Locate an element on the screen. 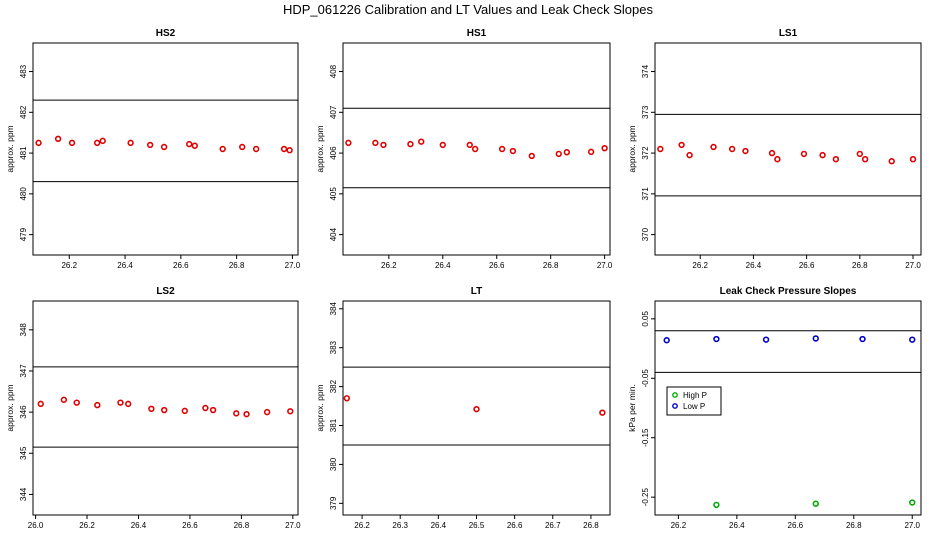 This screenshot has height=540, width=936. y-tick-label: 404 is located at coordinates (333, 234).